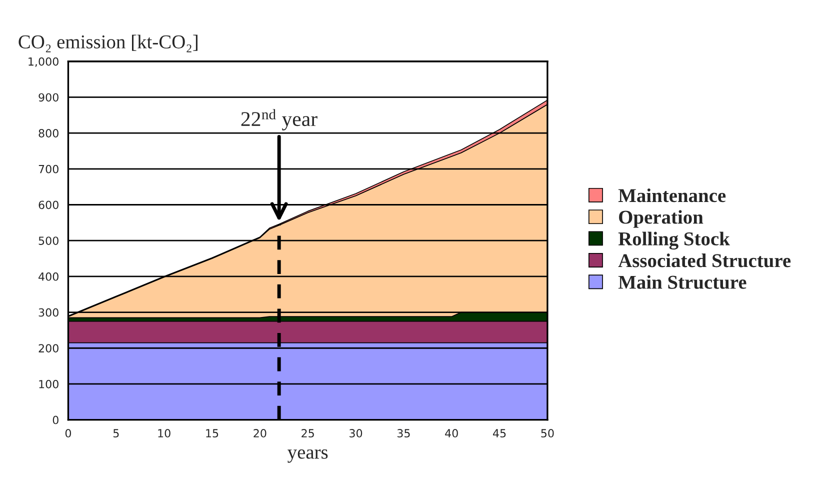  I want to click on y-tick-label: 300, so click(48, 312).